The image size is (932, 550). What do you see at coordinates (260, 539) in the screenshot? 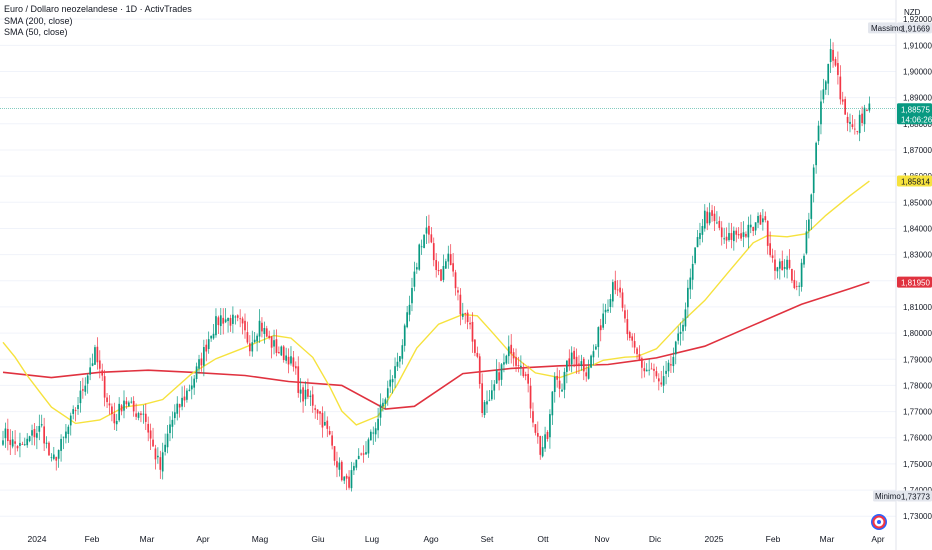
I see `x-tick-label: Mag` at bounding box center [260, 539].